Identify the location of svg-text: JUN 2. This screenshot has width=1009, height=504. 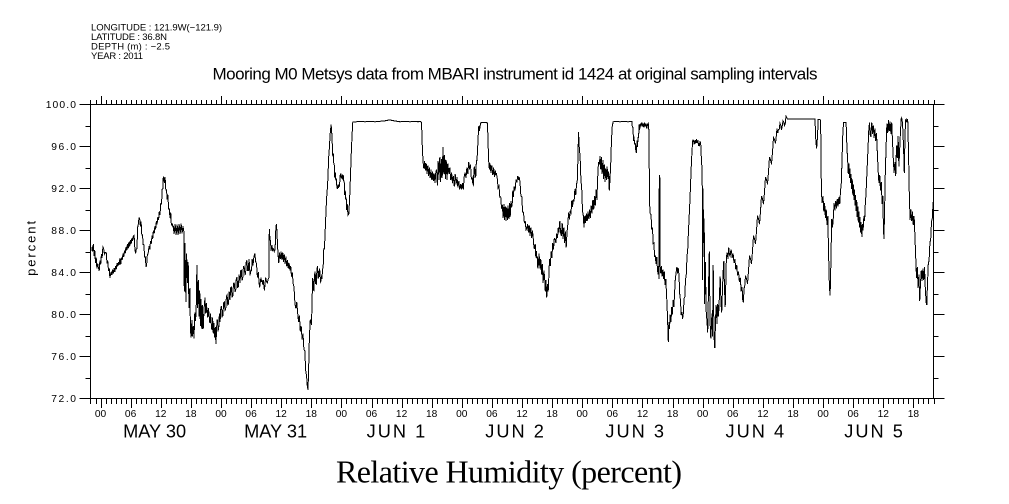
(514, 431).